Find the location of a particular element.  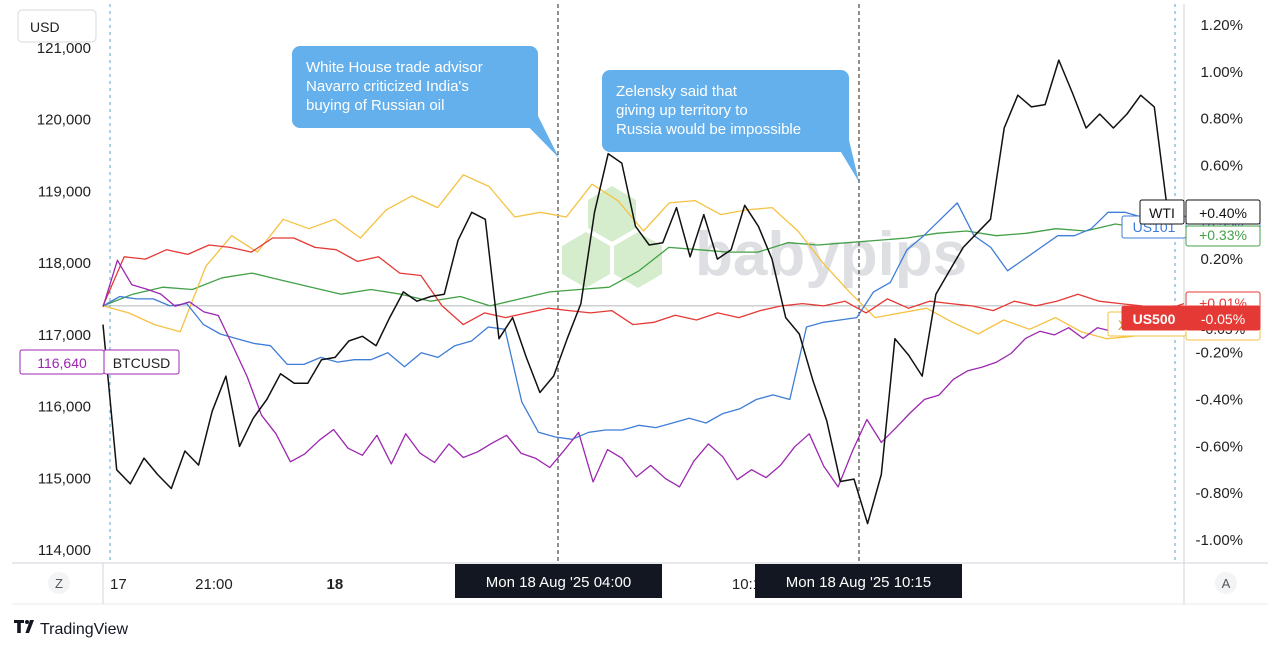

tradingview-logo: TradingView is located at coordinates (70, 629).